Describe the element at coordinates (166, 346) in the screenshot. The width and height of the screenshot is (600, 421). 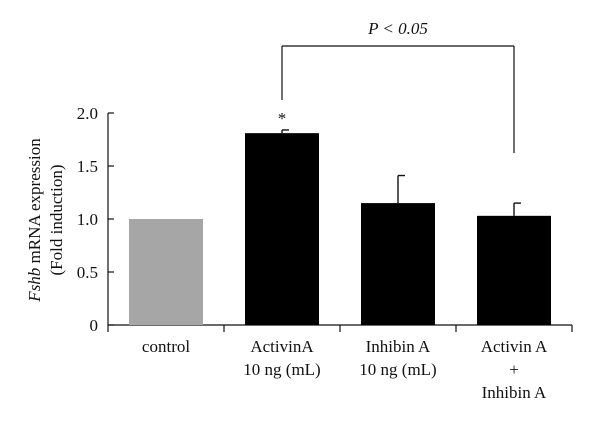
I see `x-tick-label: control` at that location.